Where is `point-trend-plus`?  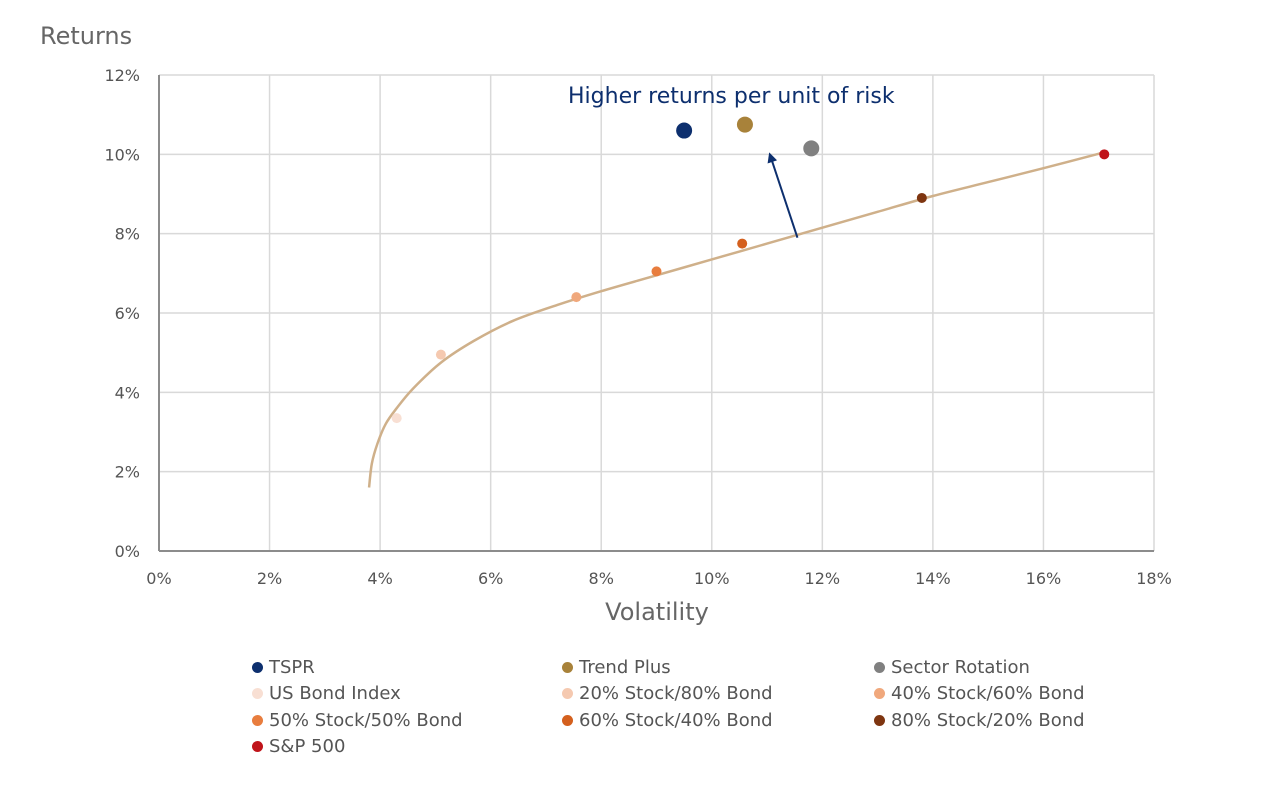
point-trend-plus is located at coordinates (744, 124).